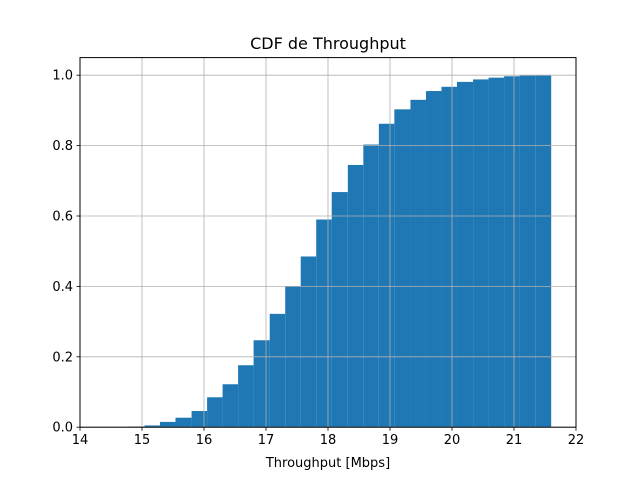 The height and width of the screenshot is (480, 640). I want to click on y-tick-label: 1.0, so click(62, 76).